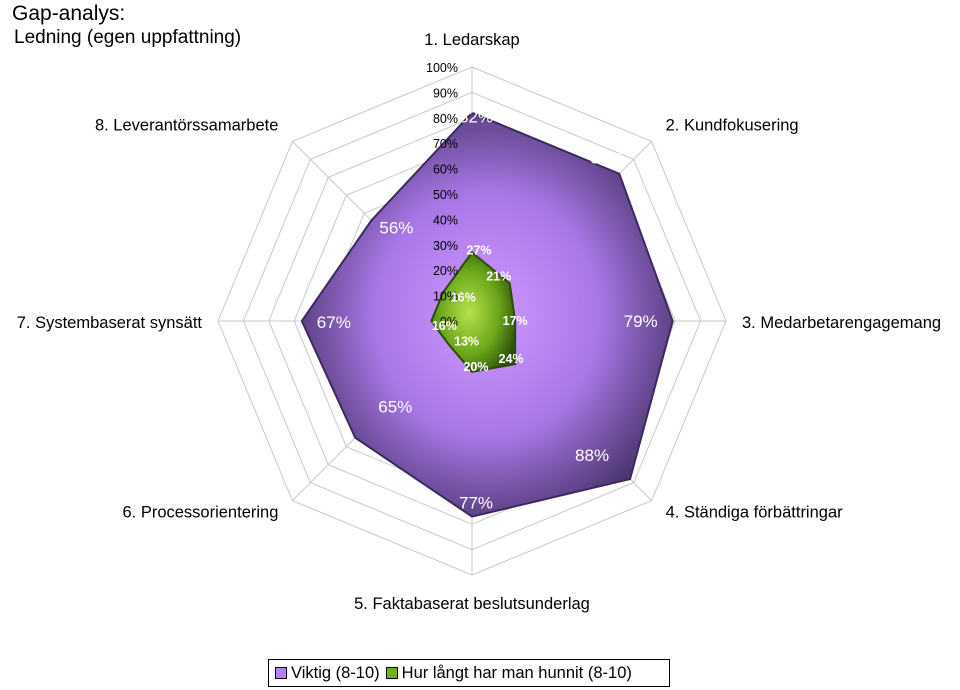  I want to click on category-label: 8. Leverantörssamarbete, so click(186, 125).